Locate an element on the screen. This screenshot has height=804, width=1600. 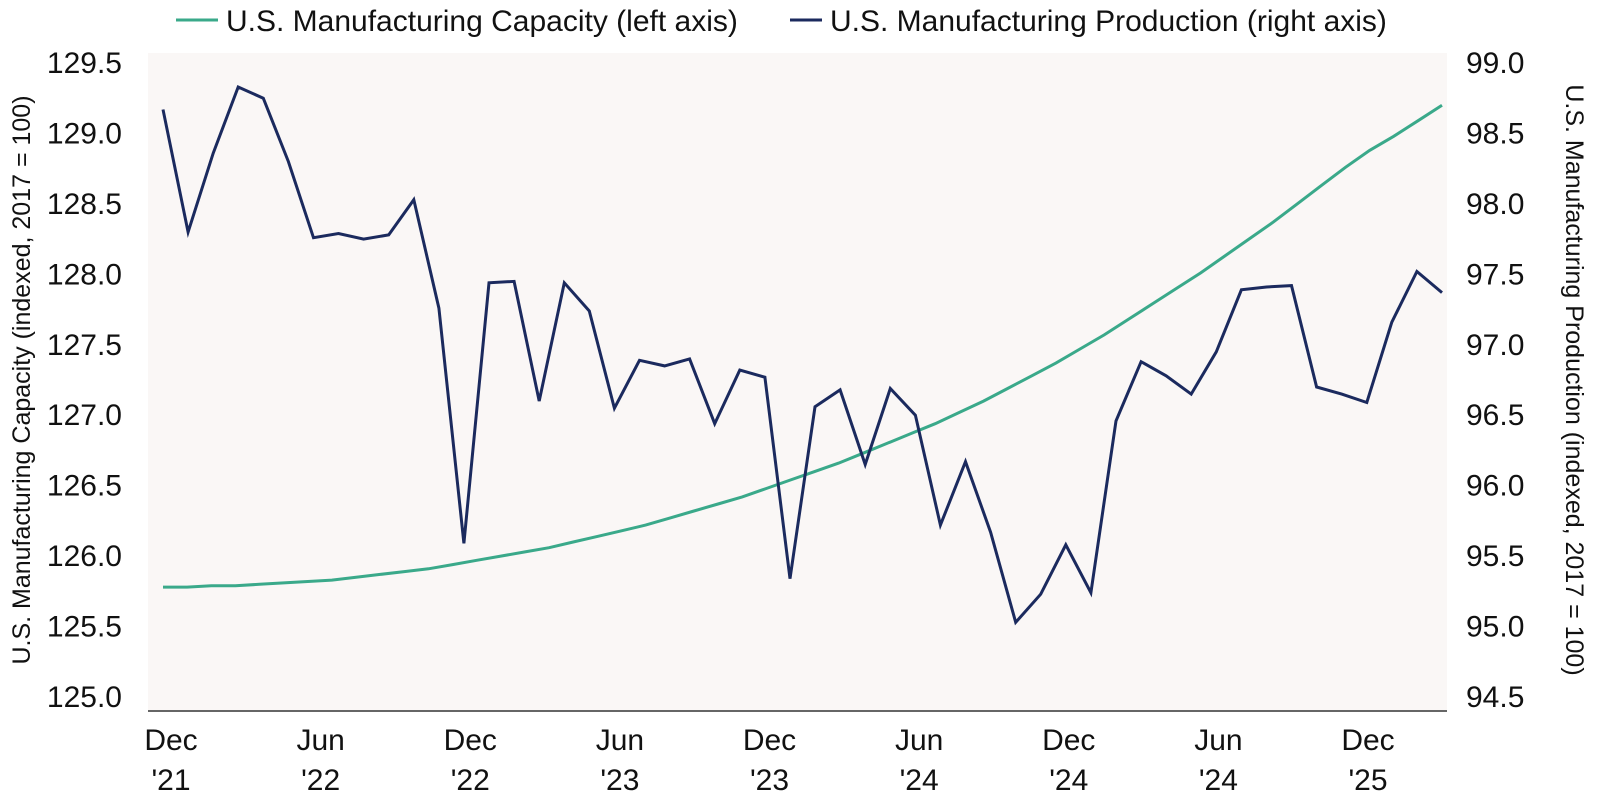
left-y-tick-label: 126.5 is located at coordinates (84, 486).